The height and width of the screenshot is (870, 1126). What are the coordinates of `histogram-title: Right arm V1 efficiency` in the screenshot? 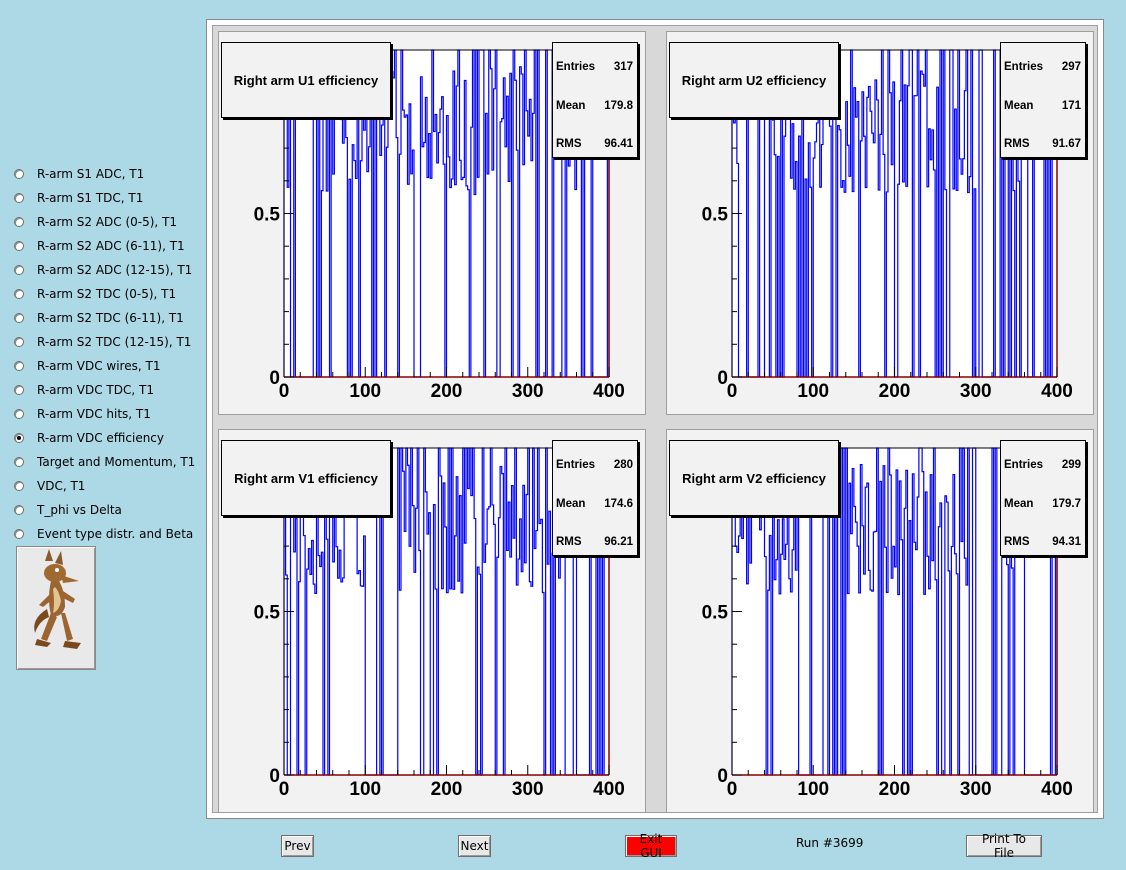 It's located at (306, 478).